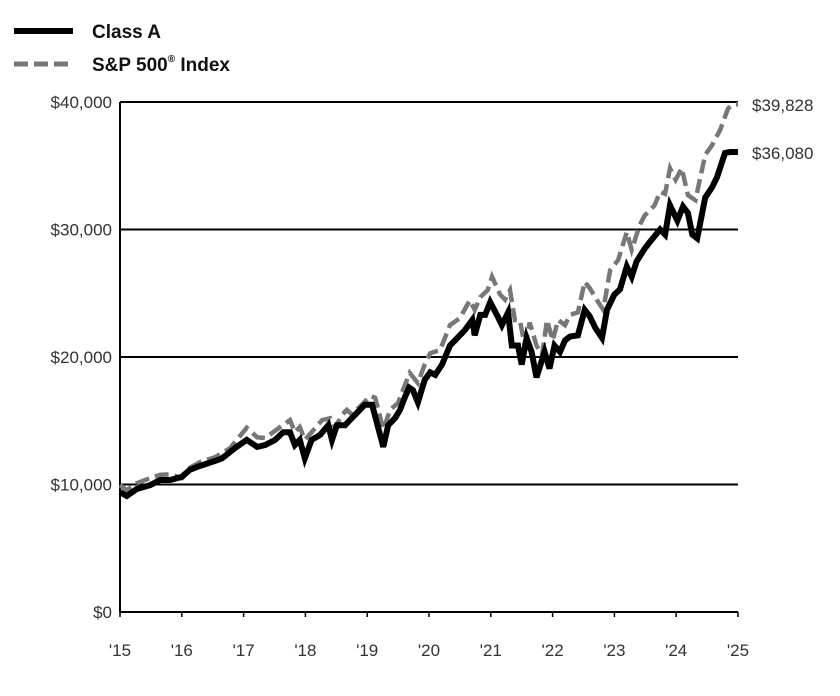 This screenshot has width=840, height=696. I want to click on x-tick-label: '16, so click(182, 650).